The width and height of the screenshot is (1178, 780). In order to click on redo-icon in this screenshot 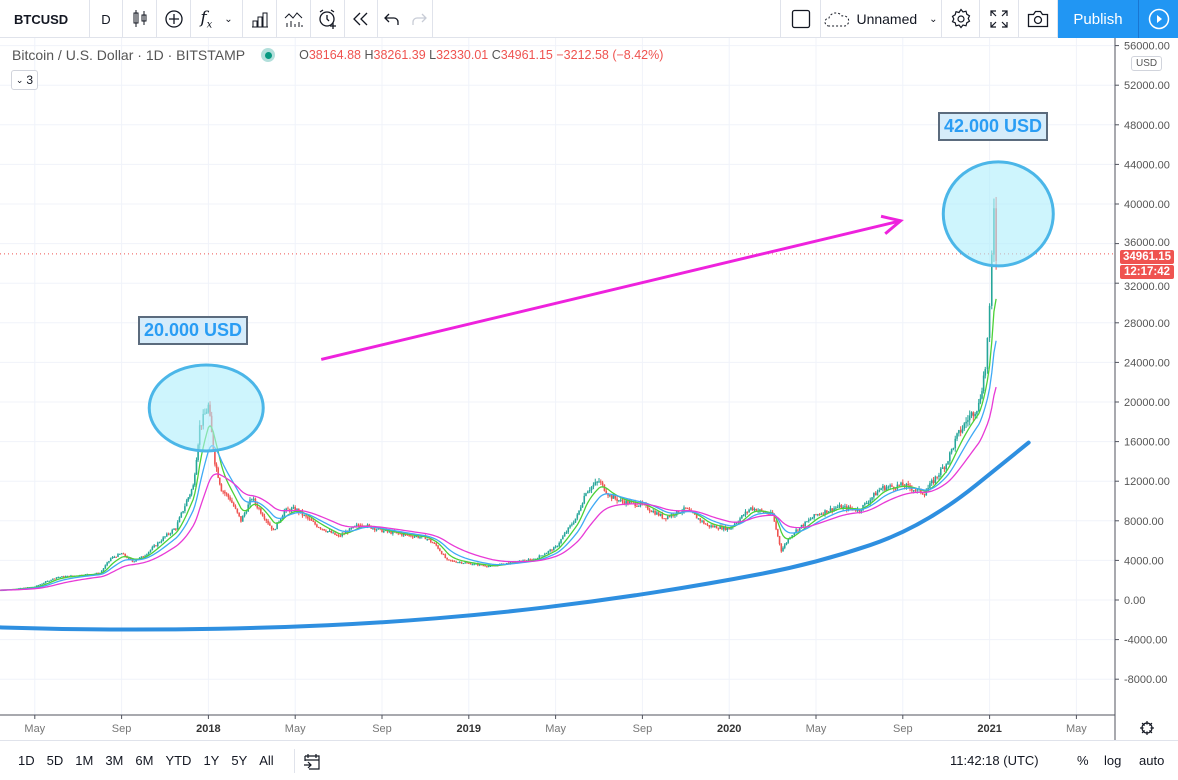, I will do `click(419, 19)`.